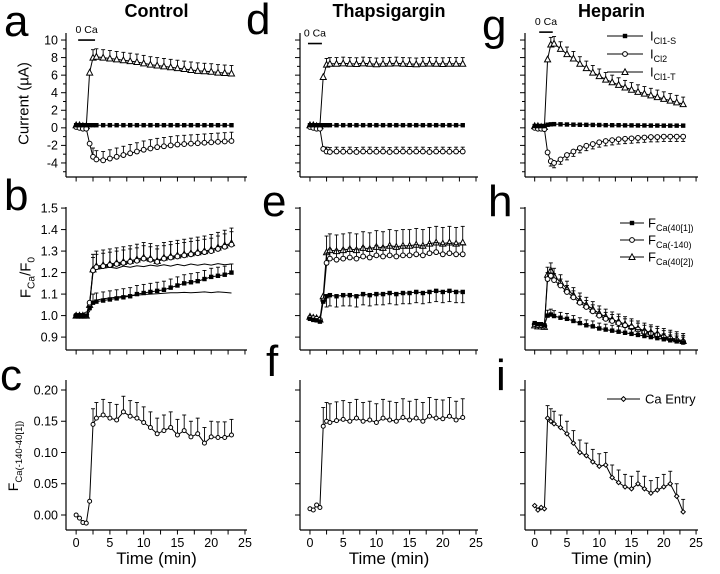 The image size is (720, 574). What do you see at coordinates (54, 93) in the screenshot?
I see `svg-text: 4` at bounding box center [54, 93].